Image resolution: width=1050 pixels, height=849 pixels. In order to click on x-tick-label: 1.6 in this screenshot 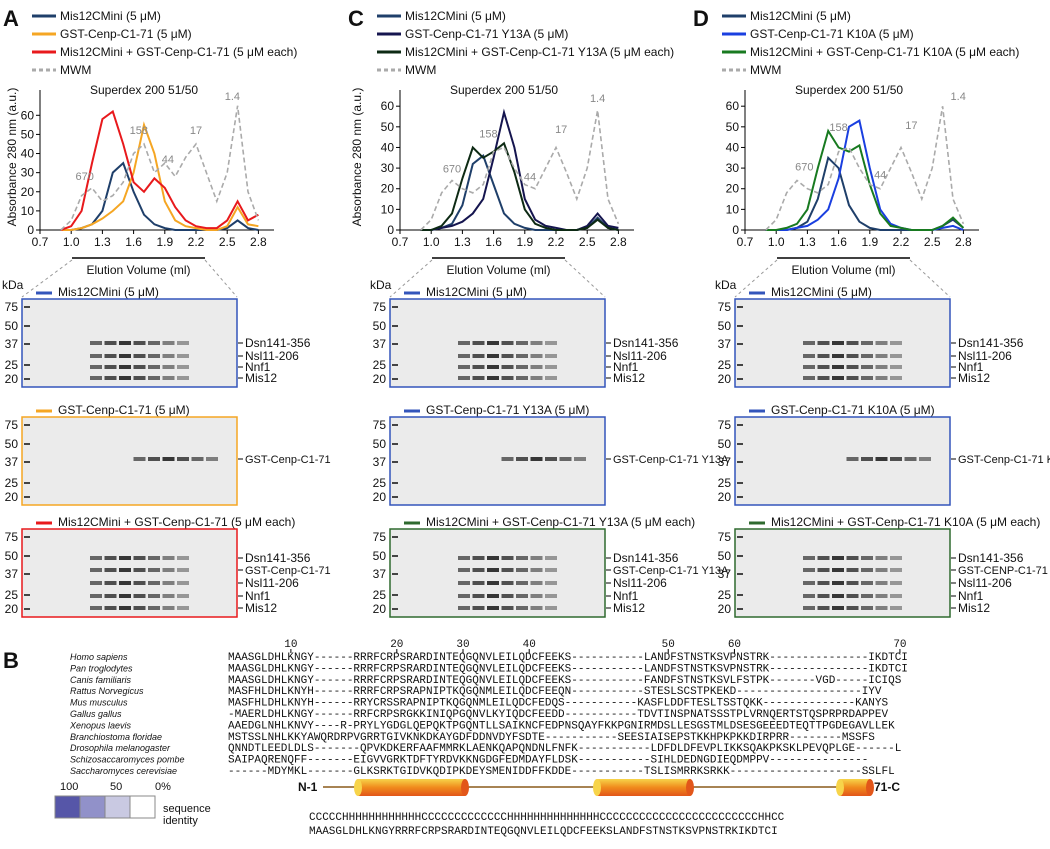, I will do `click(838, 242)`.